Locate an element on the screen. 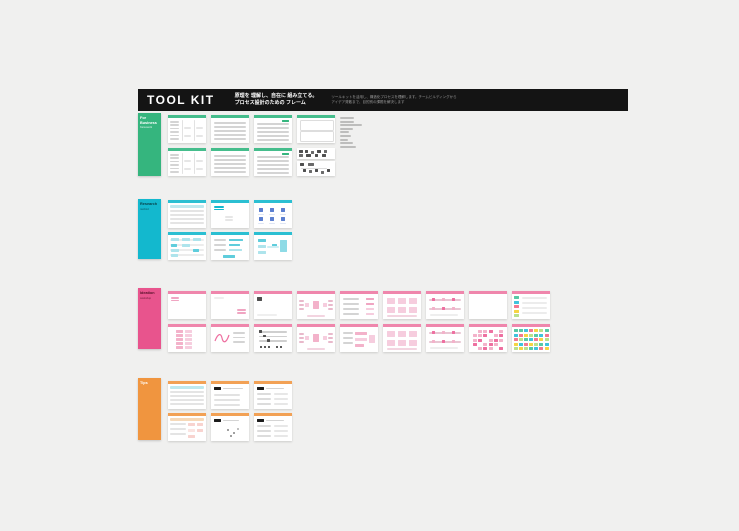 This screenshot has width=739, height=531. table-header is located at coordinates (187, 387).